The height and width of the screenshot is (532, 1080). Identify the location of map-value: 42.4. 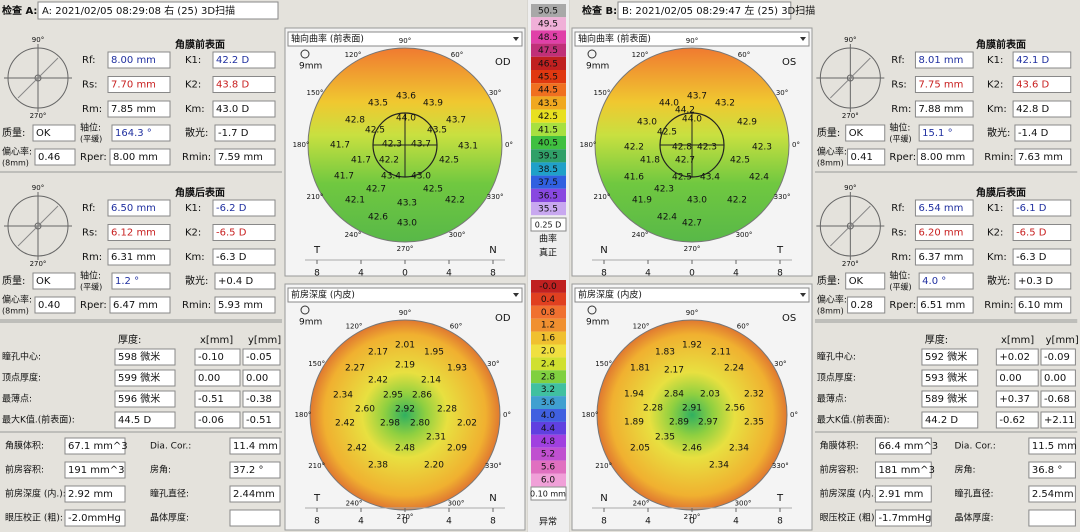
(759, 178).